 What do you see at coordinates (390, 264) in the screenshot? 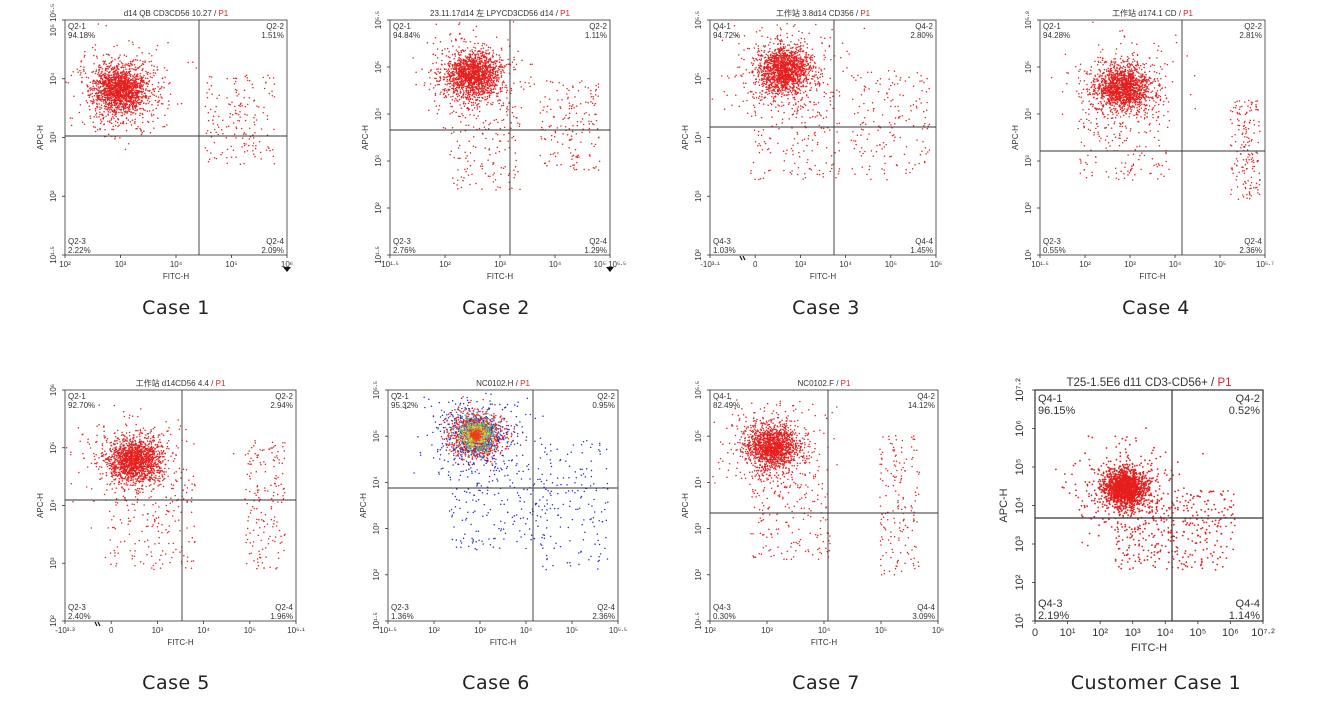
I see `x-tick-label: 10¹·⁵` at bounding box center [390, 264].